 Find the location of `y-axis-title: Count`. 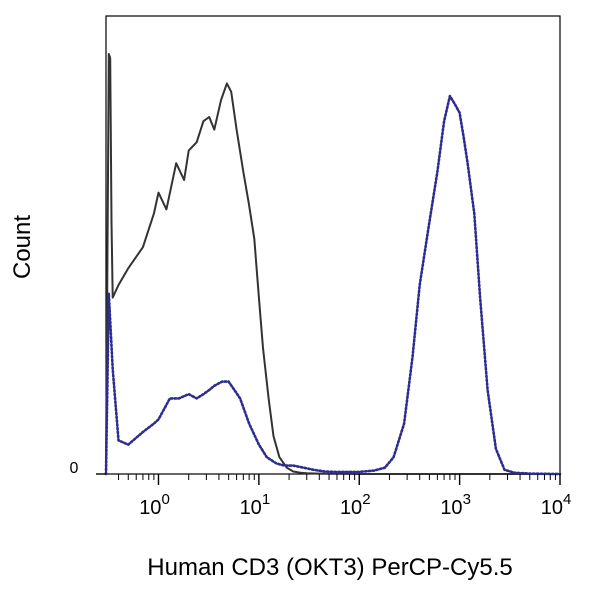

y-axis-title: Count is located at coordinates (22, 247).